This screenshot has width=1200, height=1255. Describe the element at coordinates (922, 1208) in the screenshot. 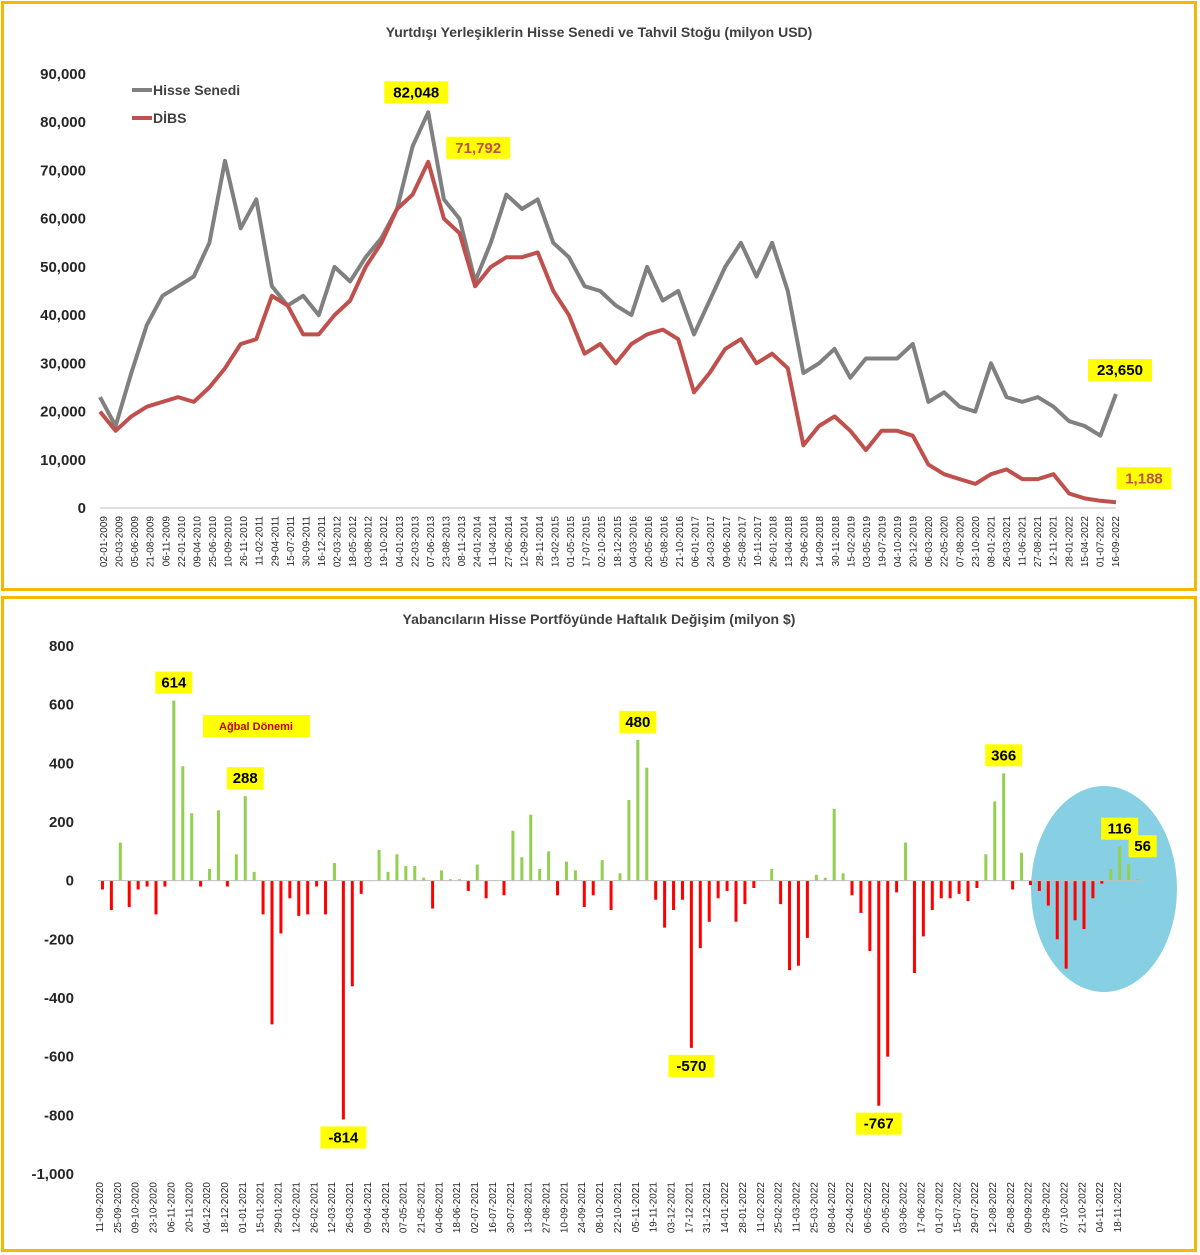

I see `x-tick-label: 17-06-2022` at that location.